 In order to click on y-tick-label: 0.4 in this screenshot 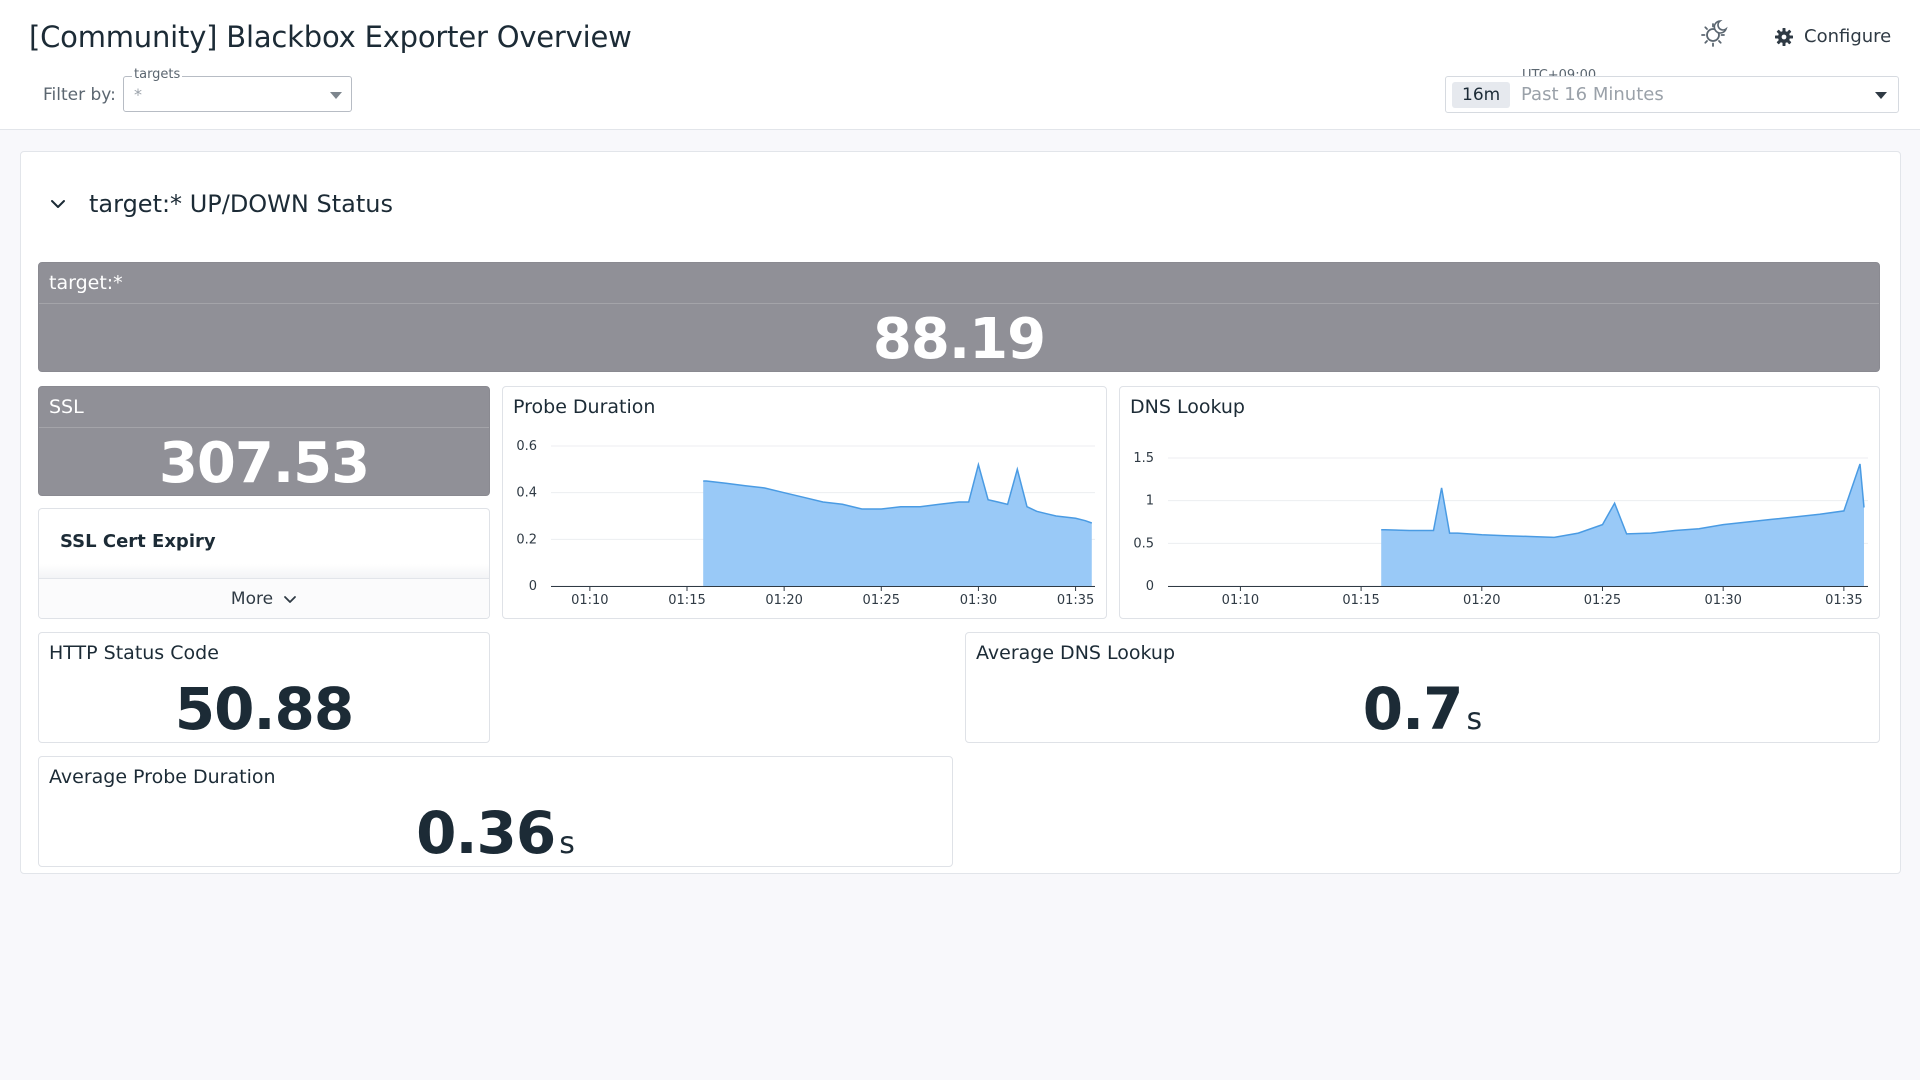, I will do `click(526, 493)`.